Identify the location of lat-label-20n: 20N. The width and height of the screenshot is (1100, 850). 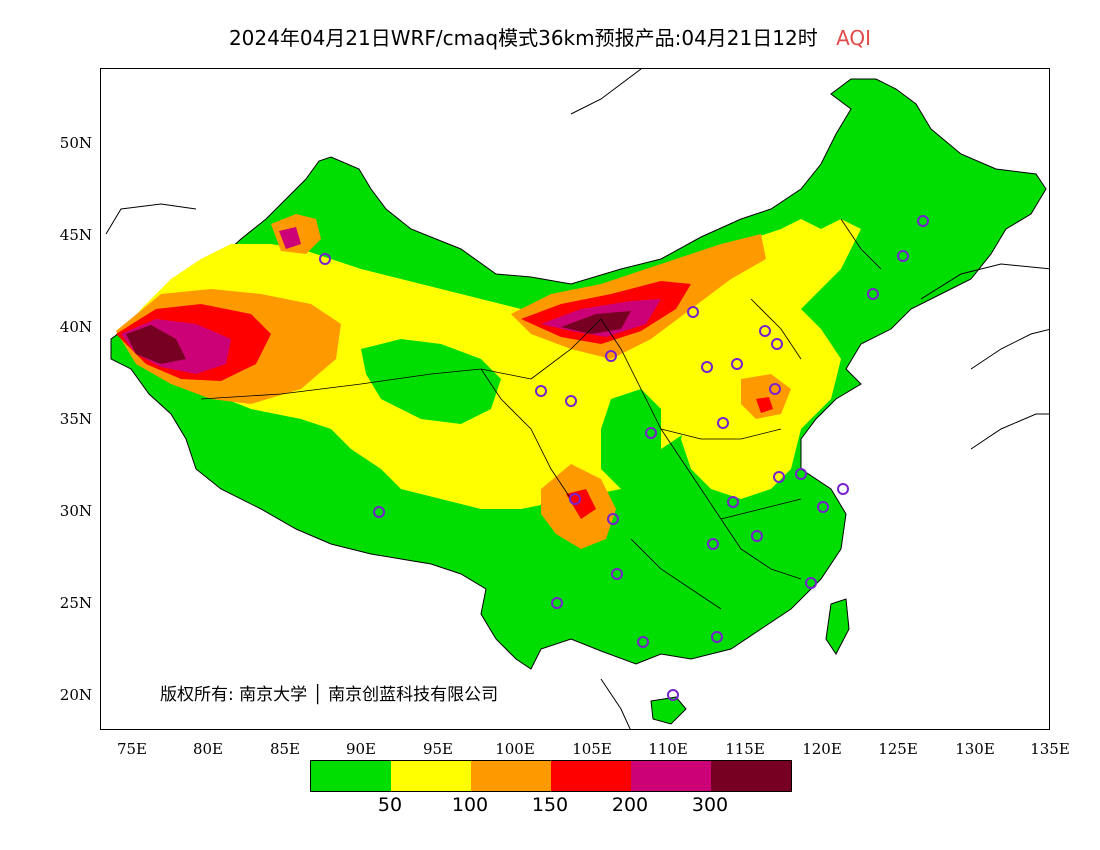
(75, 695).